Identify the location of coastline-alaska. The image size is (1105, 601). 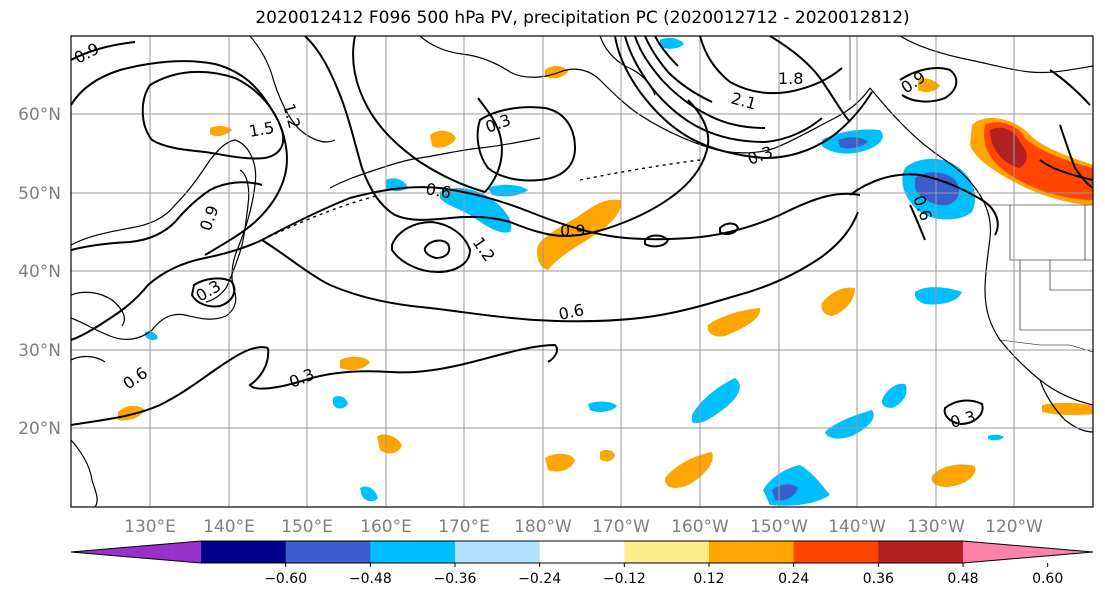
(645, 95).